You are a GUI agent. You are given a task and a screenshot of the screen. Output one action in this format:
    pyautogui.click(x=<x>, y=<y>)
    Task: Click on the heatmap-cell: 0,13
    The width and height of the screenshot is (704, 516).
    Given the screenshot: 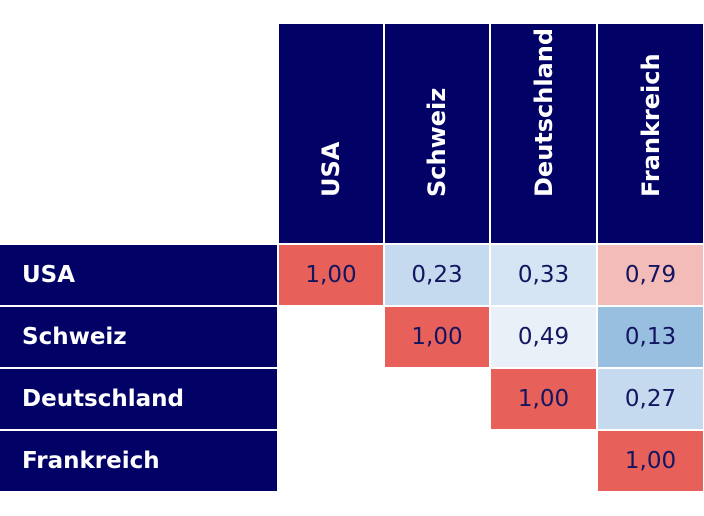 What is the action you would take?
    pyautogui.click(x=650, y=337)
    